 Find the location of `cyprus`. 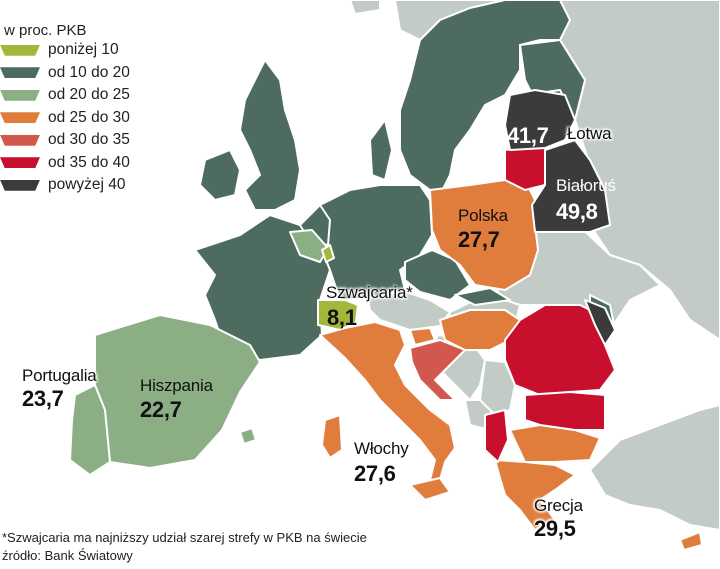

cyprus is located at coordinates (691, 541).